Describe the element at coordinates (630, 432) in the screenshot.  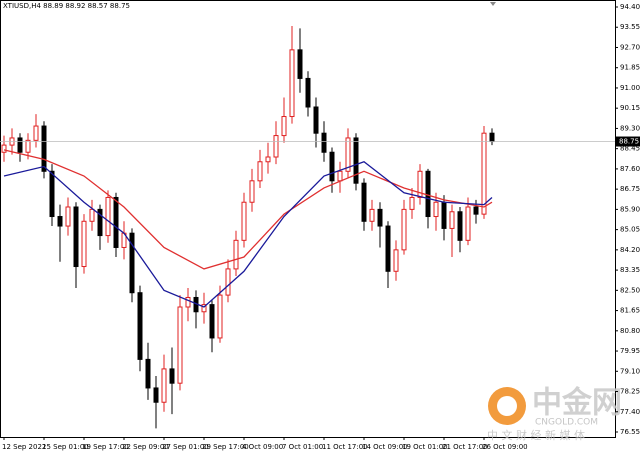
I see `y-tick-label: 76.55` at that location.